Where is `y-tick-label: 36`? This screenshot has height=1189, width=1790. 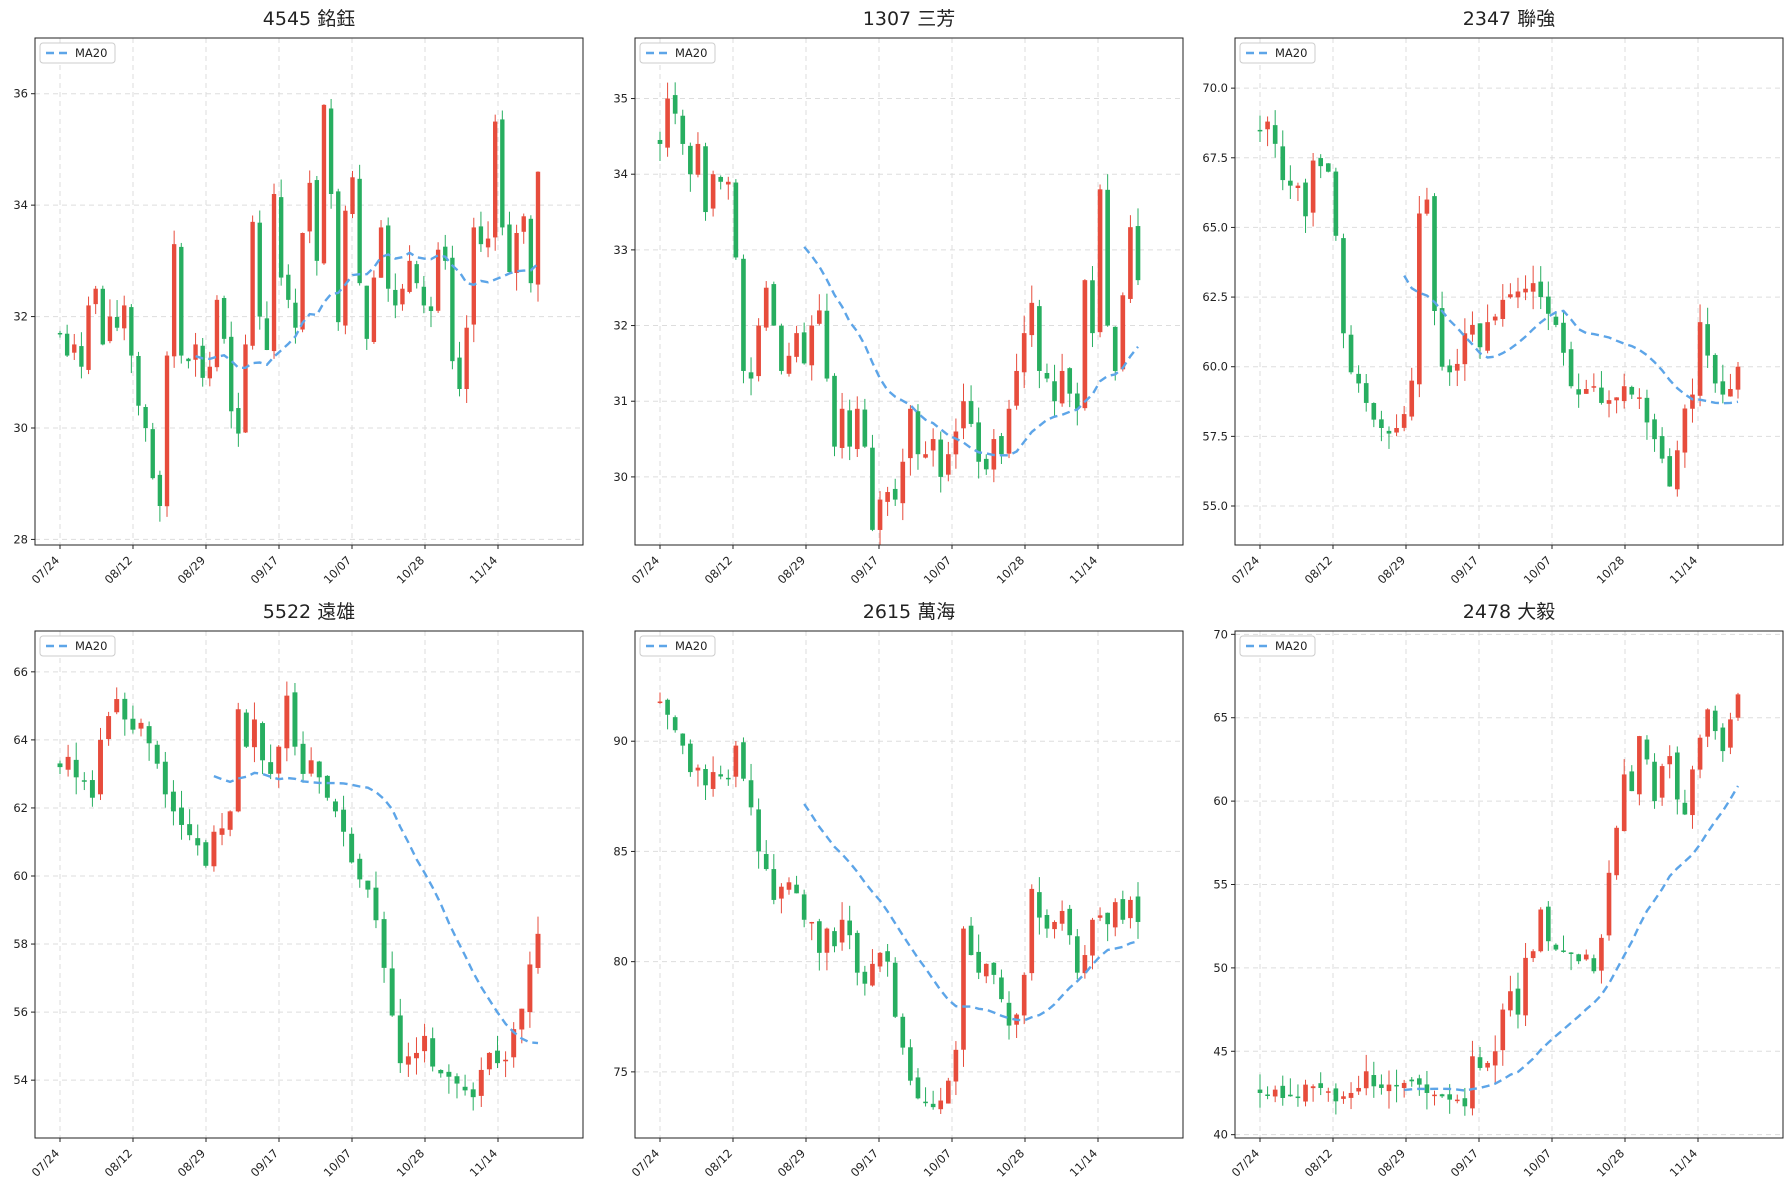 y-tick-label: 36 is located at coordinates (20, 94).